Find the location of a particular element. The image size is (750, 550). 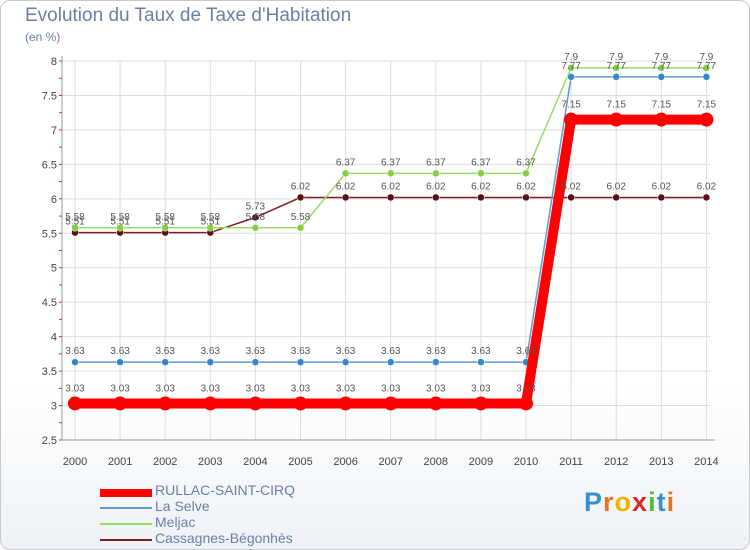

x-tick-label: 2002 is located at coordinates (165, 462).